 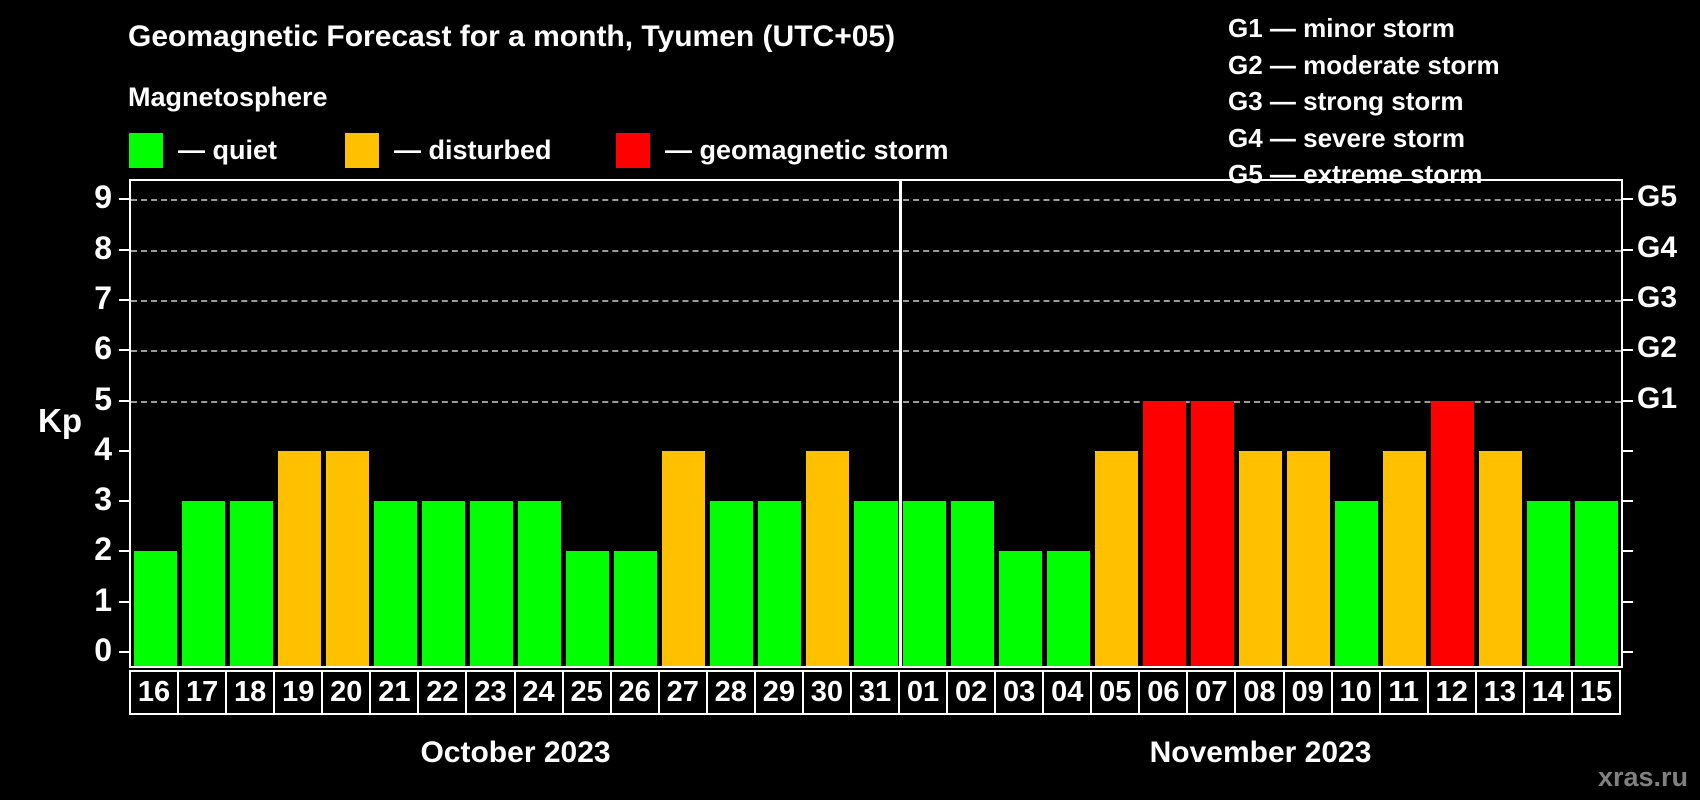 I want to click on legend-label-disturbed: — disturbed, so click(x=473, y=149).